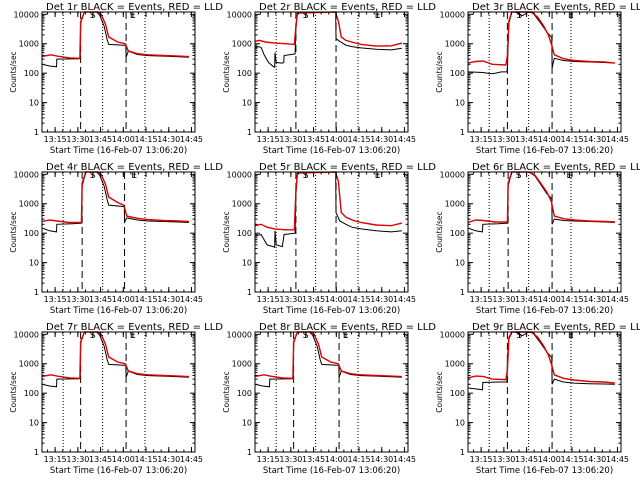 The image size is (640, 480). What do you see at coordinates (347, 7) in the screenshot?
I see `panel-title: Det 2r BLACK = Events, RED = LLD` at bounding box center [347, 7].